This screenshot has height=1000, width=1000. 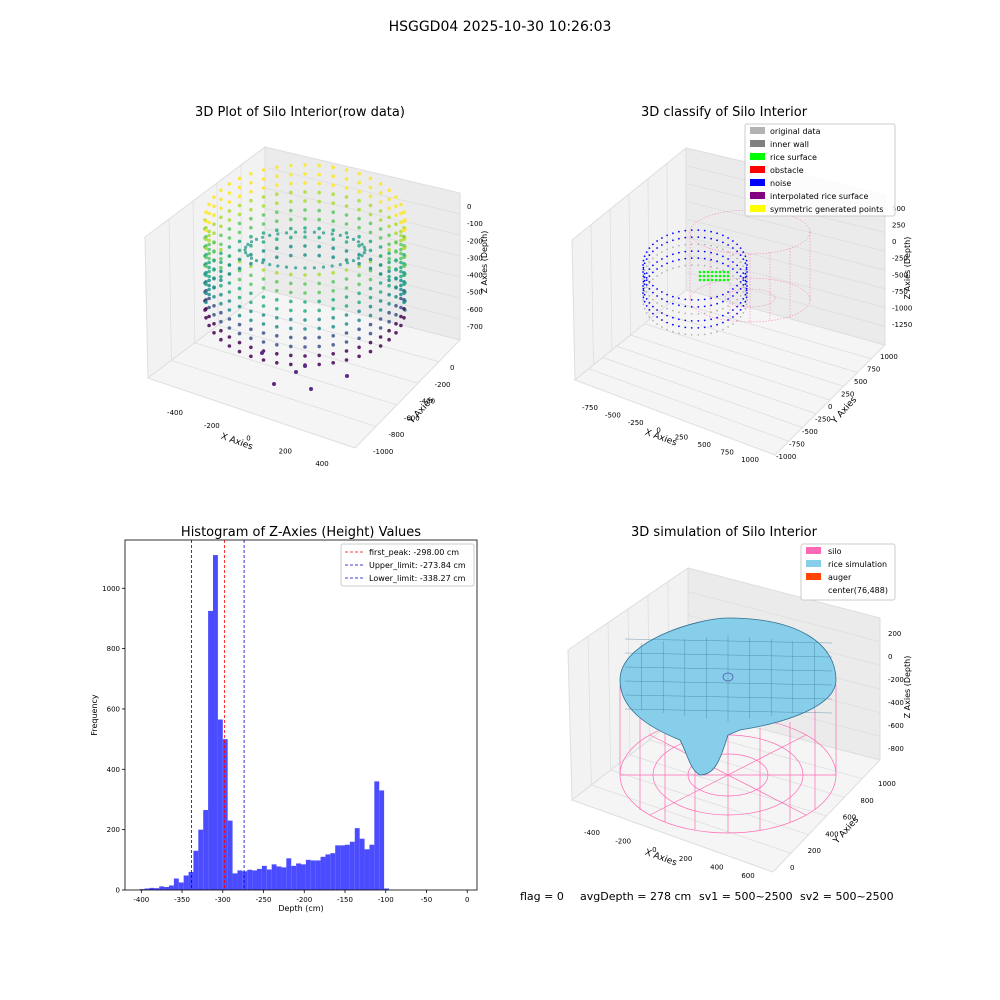 What do you see at coordinates (813, 563) in the screenshot?
I see `legend-swatch` at bounding box center [813, 563].